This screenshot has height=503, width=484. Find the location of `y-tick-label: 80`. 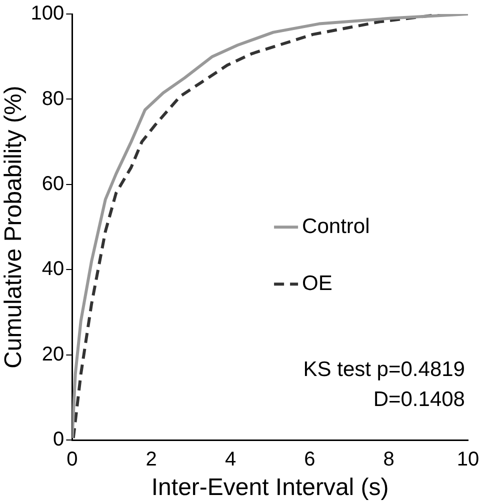

y-tick-label: 80 is located at coordinates (53, 99).